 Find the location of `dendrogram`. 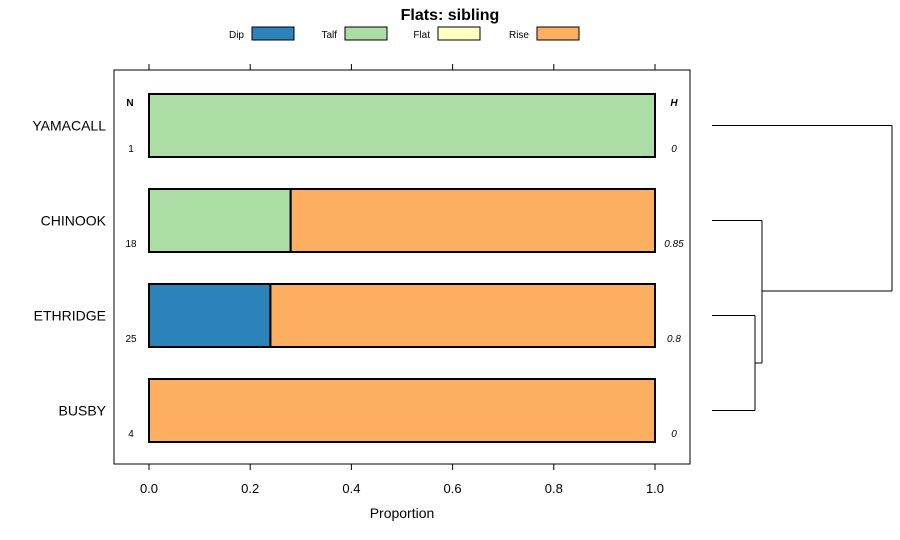

dendrogram is located at coordinates (802, 268).